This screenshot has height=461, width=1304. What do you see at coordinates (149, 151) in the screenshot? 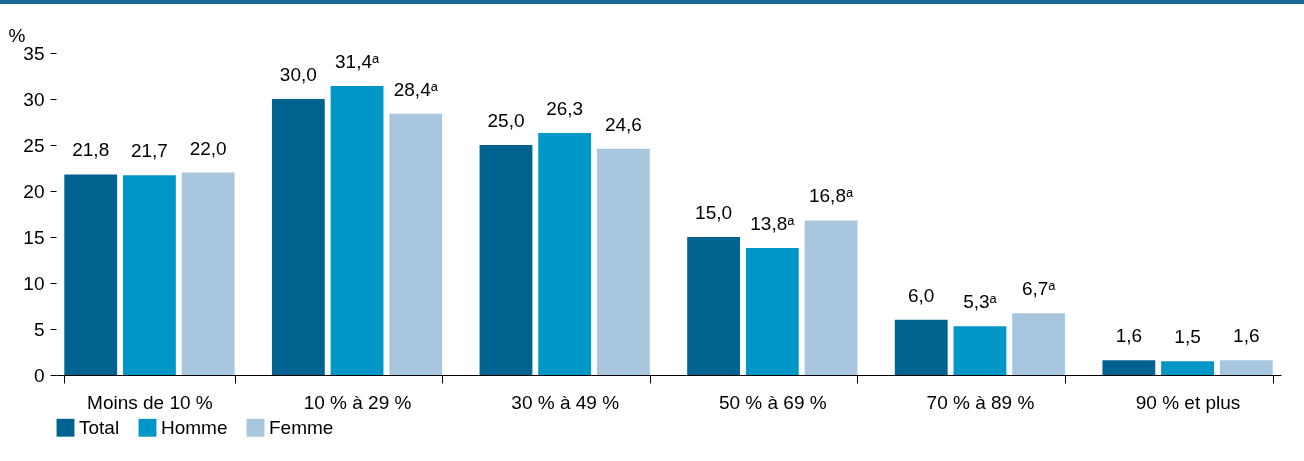
I see `data-label: 21,7` at bounding box center [149, 151].